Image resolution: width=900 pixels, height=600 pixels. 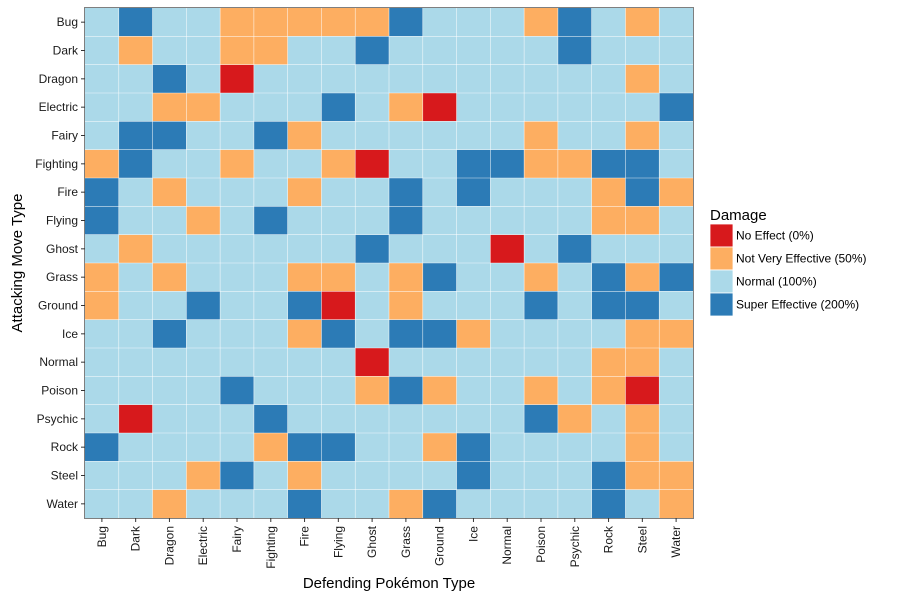 What do you see at coordinates (608, 305) in the screenshot?
I see `cell-ground-vs-rock` at bounding box center [608, 305].